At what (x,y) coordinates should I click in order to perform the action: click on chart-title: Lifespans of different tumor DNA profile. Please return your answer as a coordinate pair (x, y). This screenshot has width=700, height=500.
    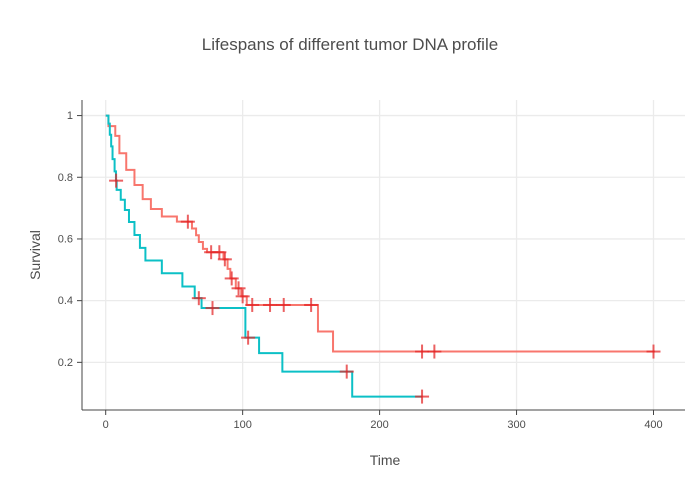
    Looking at the image, I should click on (350, 44).